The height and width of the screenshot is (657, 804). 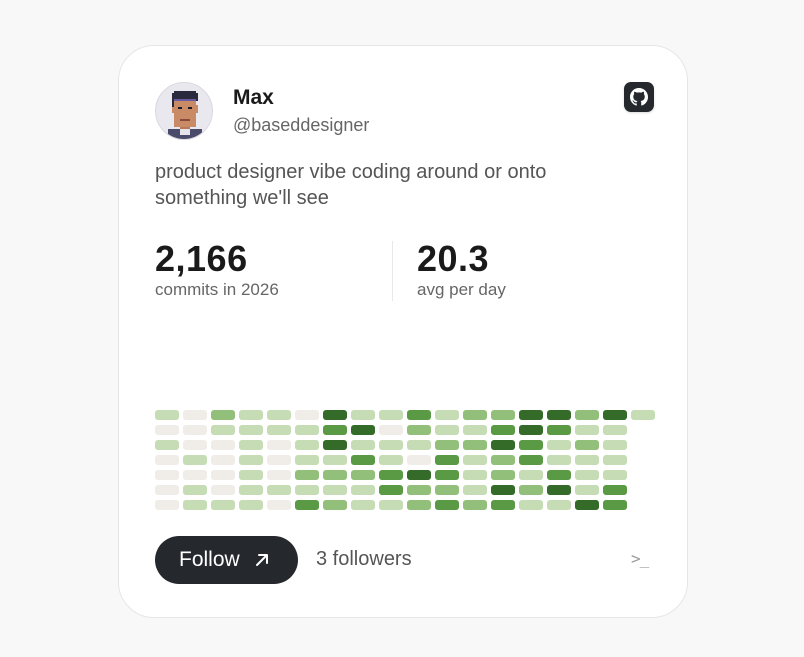 I want to click on profile-handle: @baseddesigner, so click(x=301, y=125).